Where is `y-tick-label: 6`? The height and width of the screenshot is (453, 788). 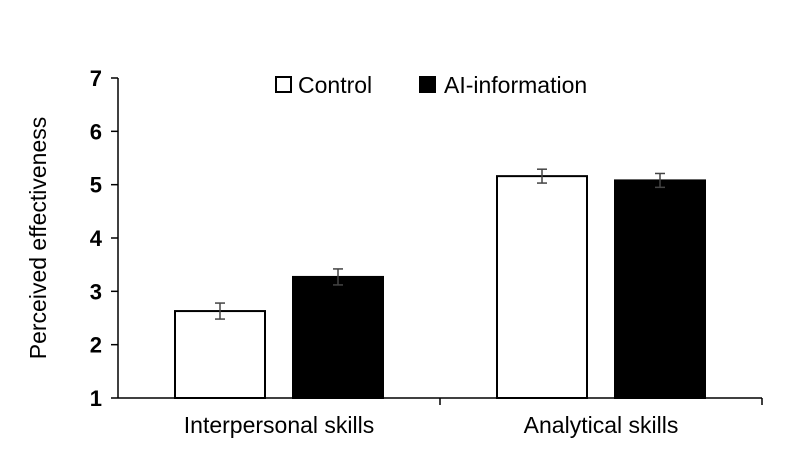 y-tick-label: 6 is located at coordinates (96, 131).